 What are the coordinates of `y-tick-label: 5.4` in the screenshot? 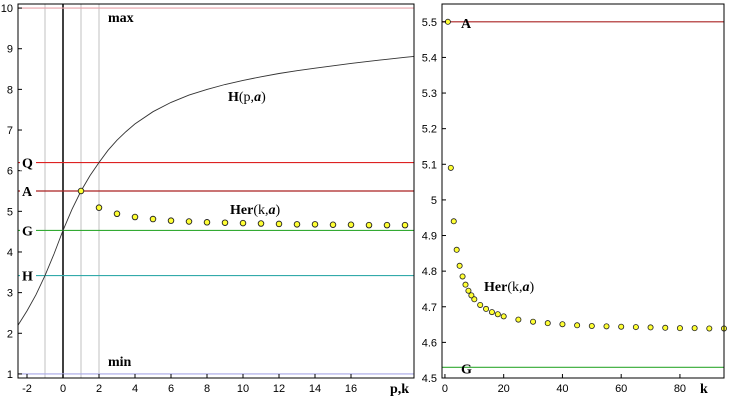 It's located at (429, 58).